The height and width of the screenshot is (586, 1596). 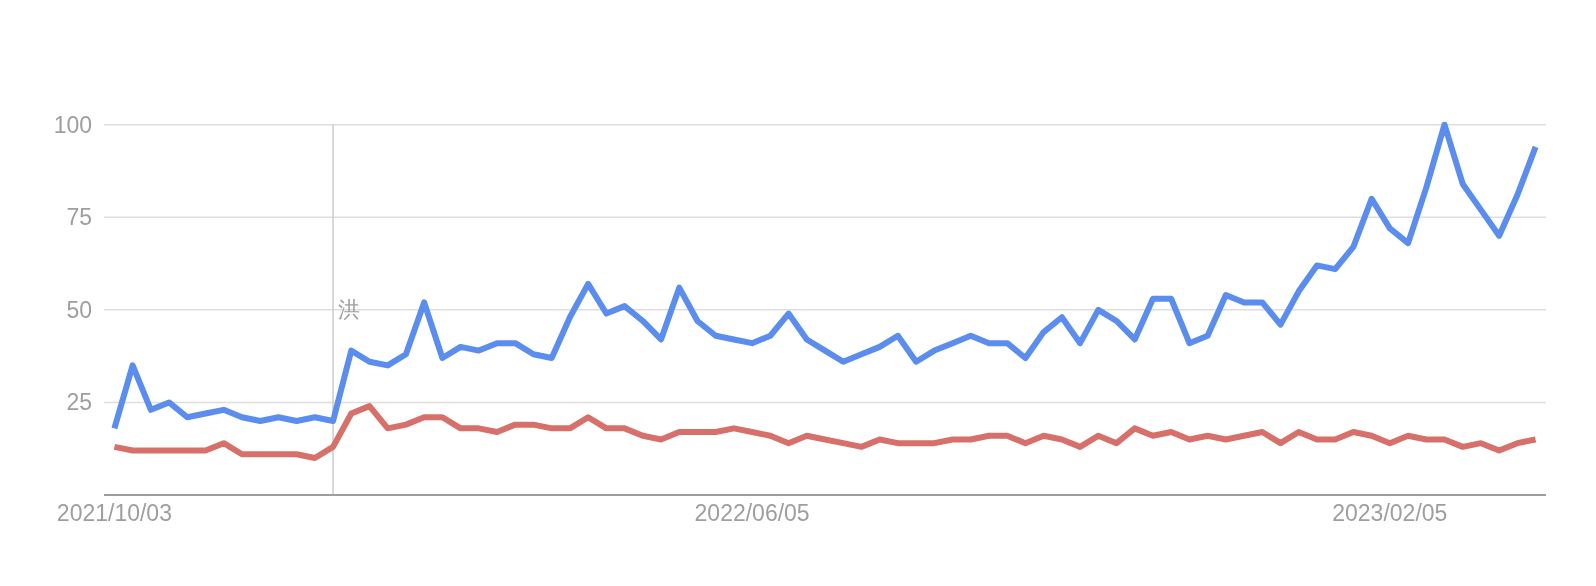 I want to click on y-tick-label: 50, so click(x=79, y=309).